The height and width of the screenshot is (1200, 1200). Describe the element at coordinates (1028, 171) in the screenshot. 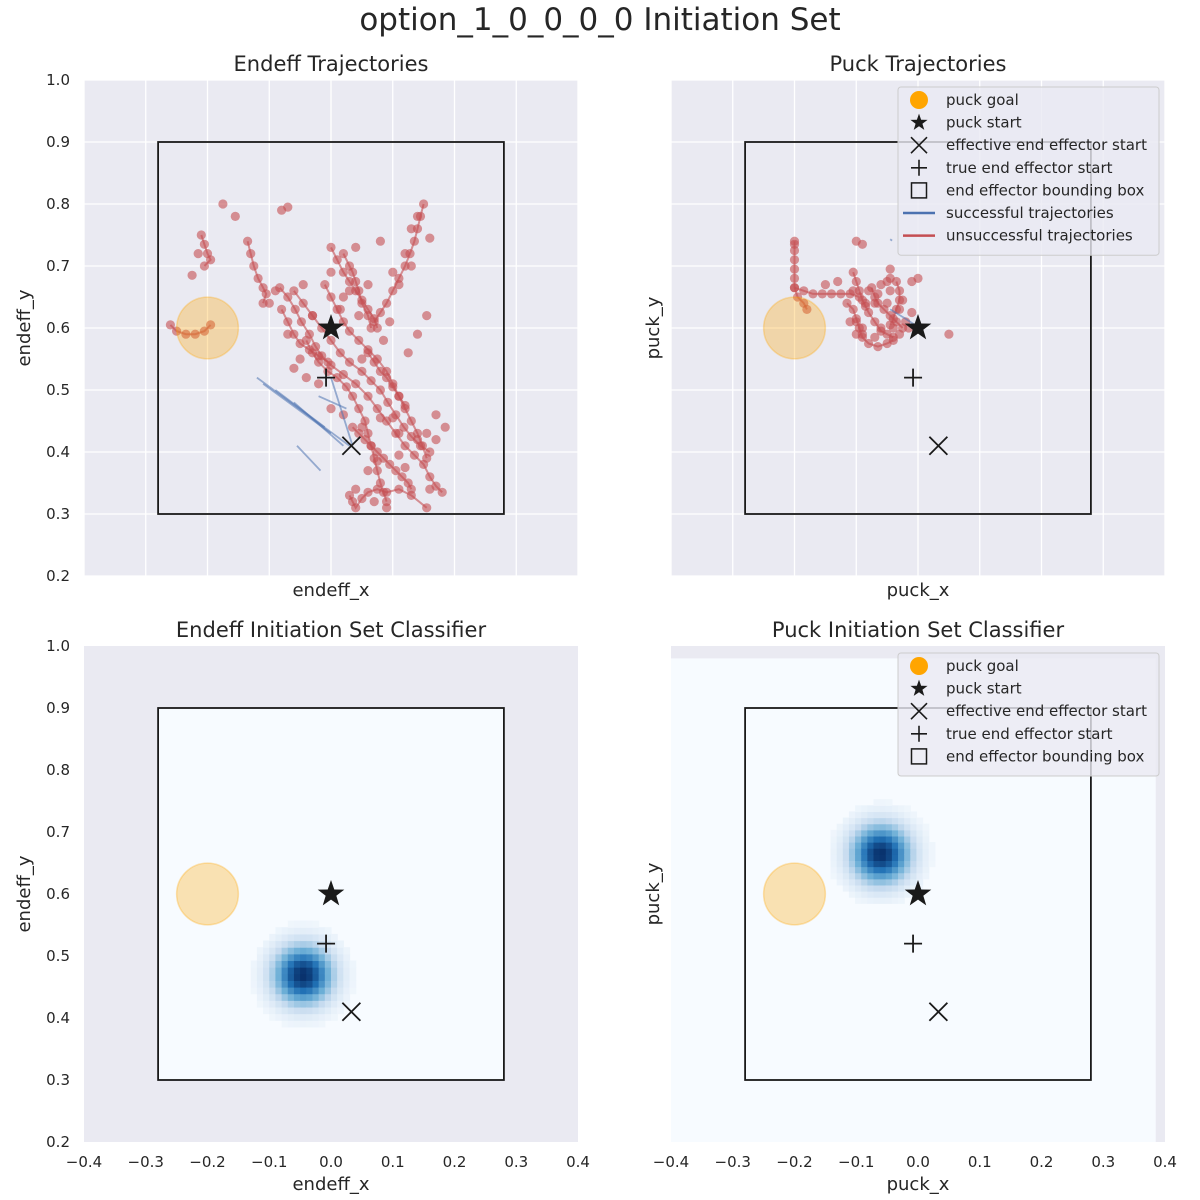

I see `legend-box` at that location.